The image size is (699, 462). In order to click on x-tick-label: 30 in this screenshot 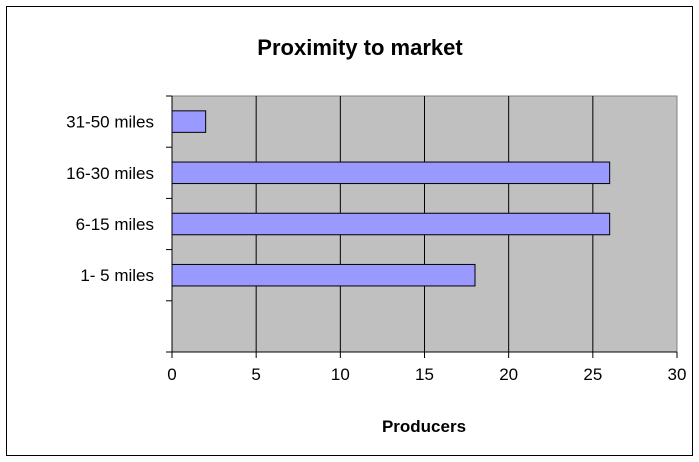, I will do `click(677, 374)`.